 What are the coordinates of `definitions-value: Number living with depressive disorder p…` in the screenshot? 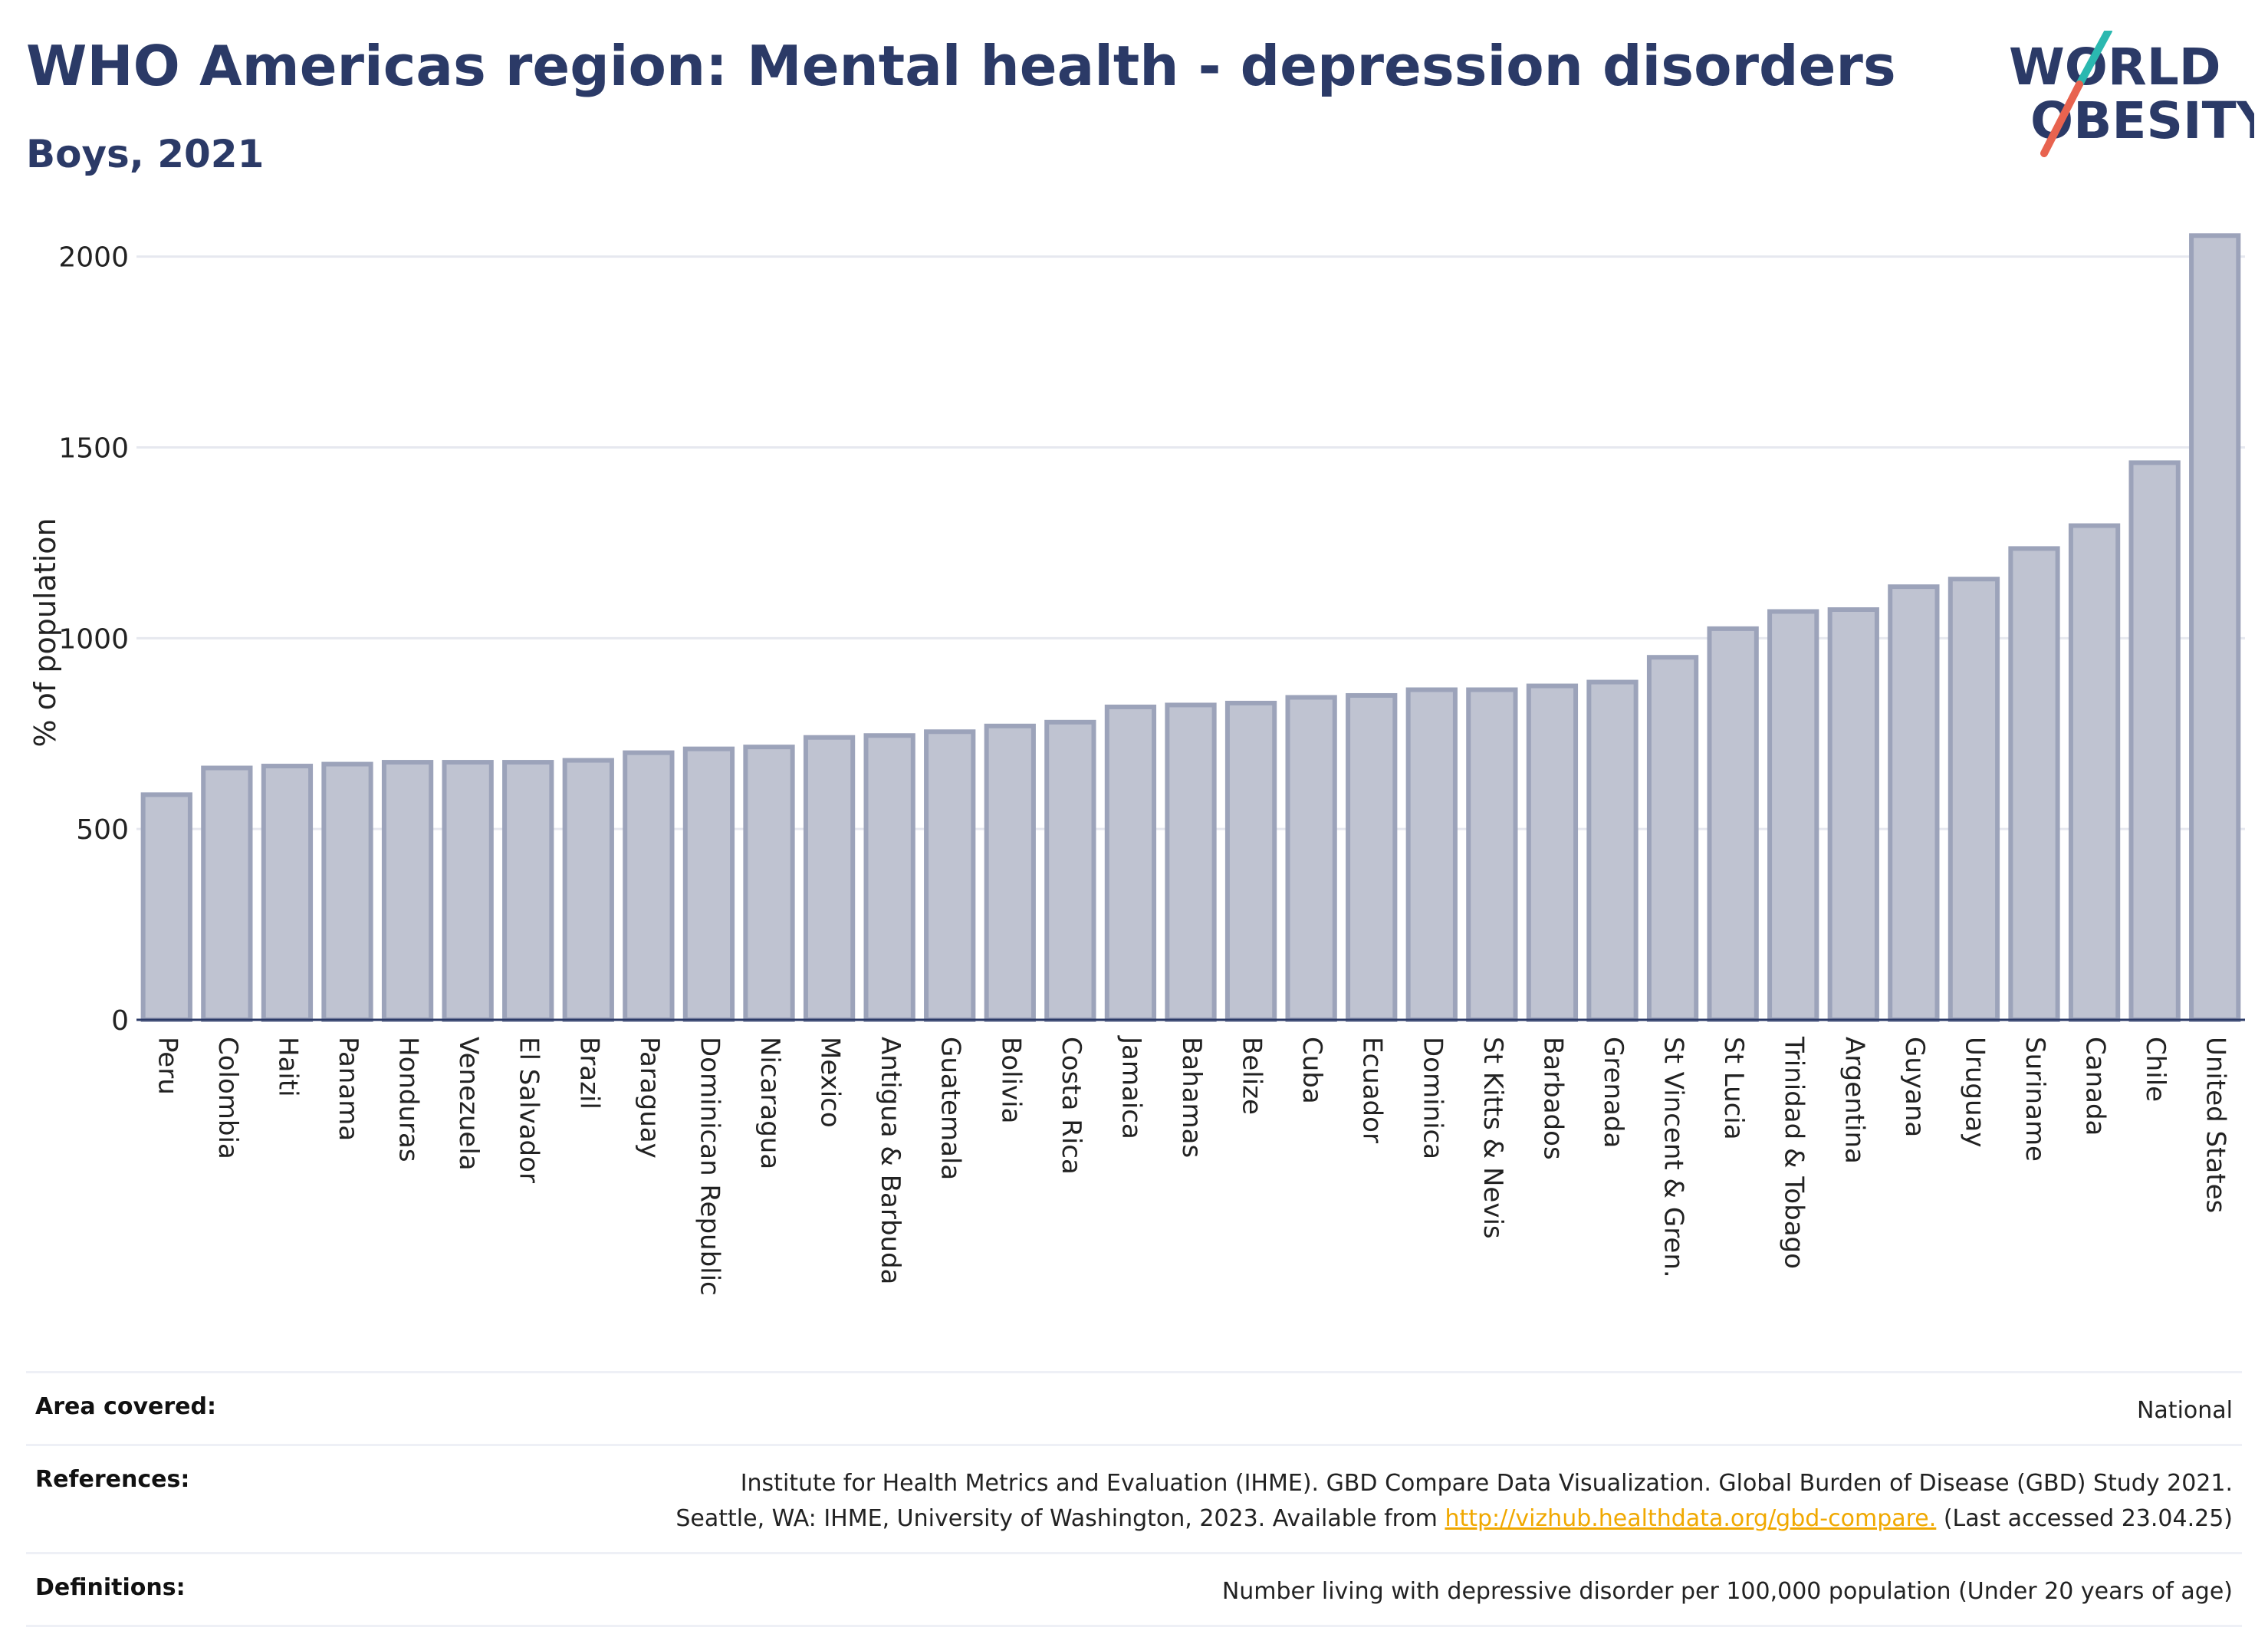 It's located at (1727, 1592).